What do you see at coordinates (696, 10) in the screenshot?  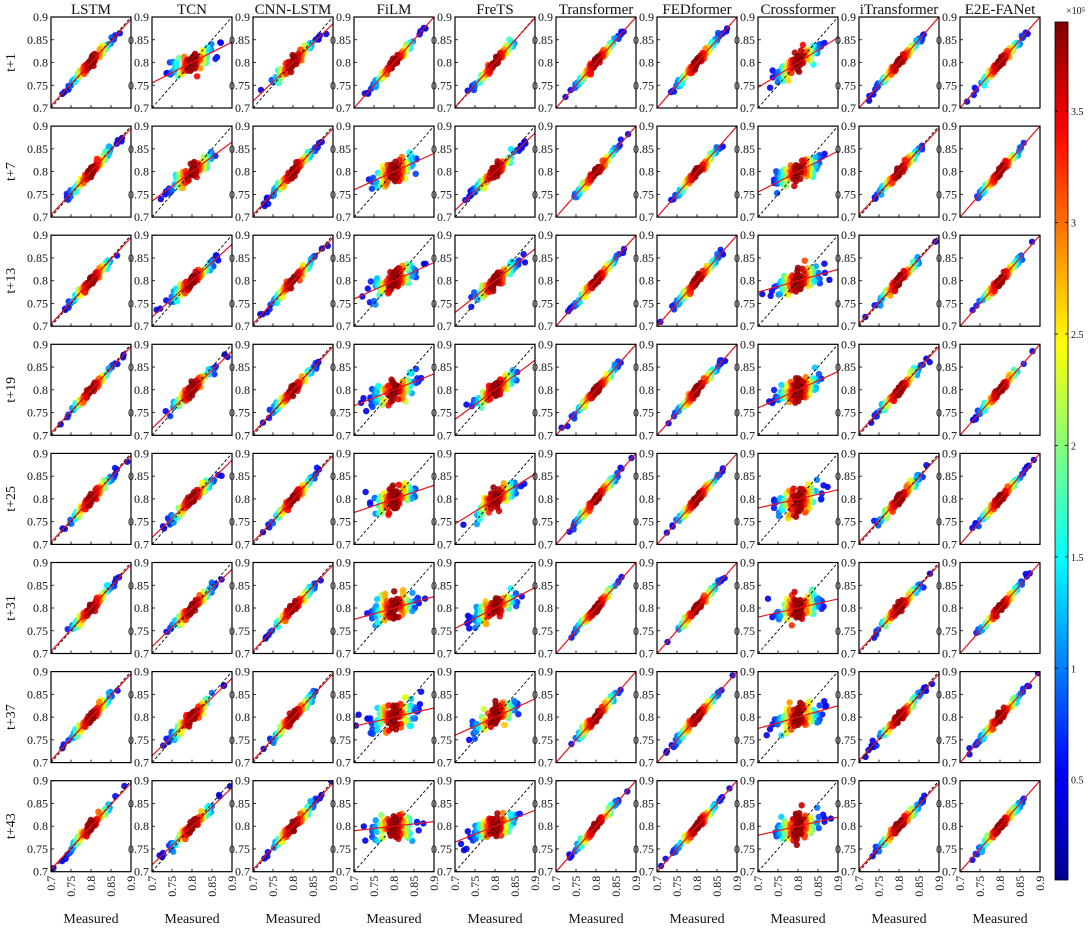 I see `column-title-fedformer: FEDformer` at bounding box center [696, 10].